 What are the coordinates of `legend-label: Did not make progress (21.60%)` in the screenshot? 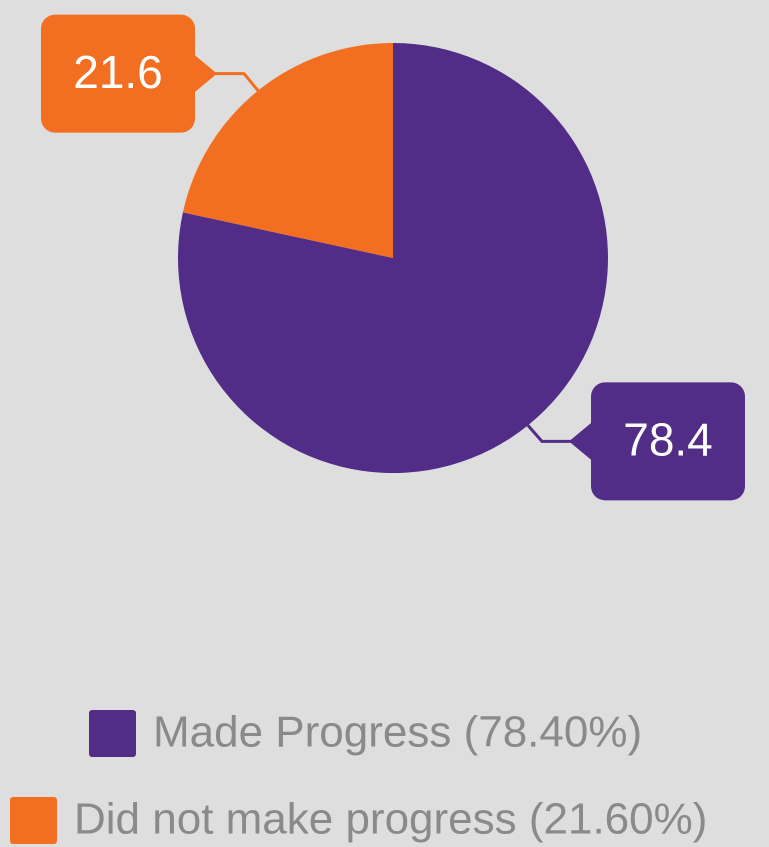 It's located at (390, 819).